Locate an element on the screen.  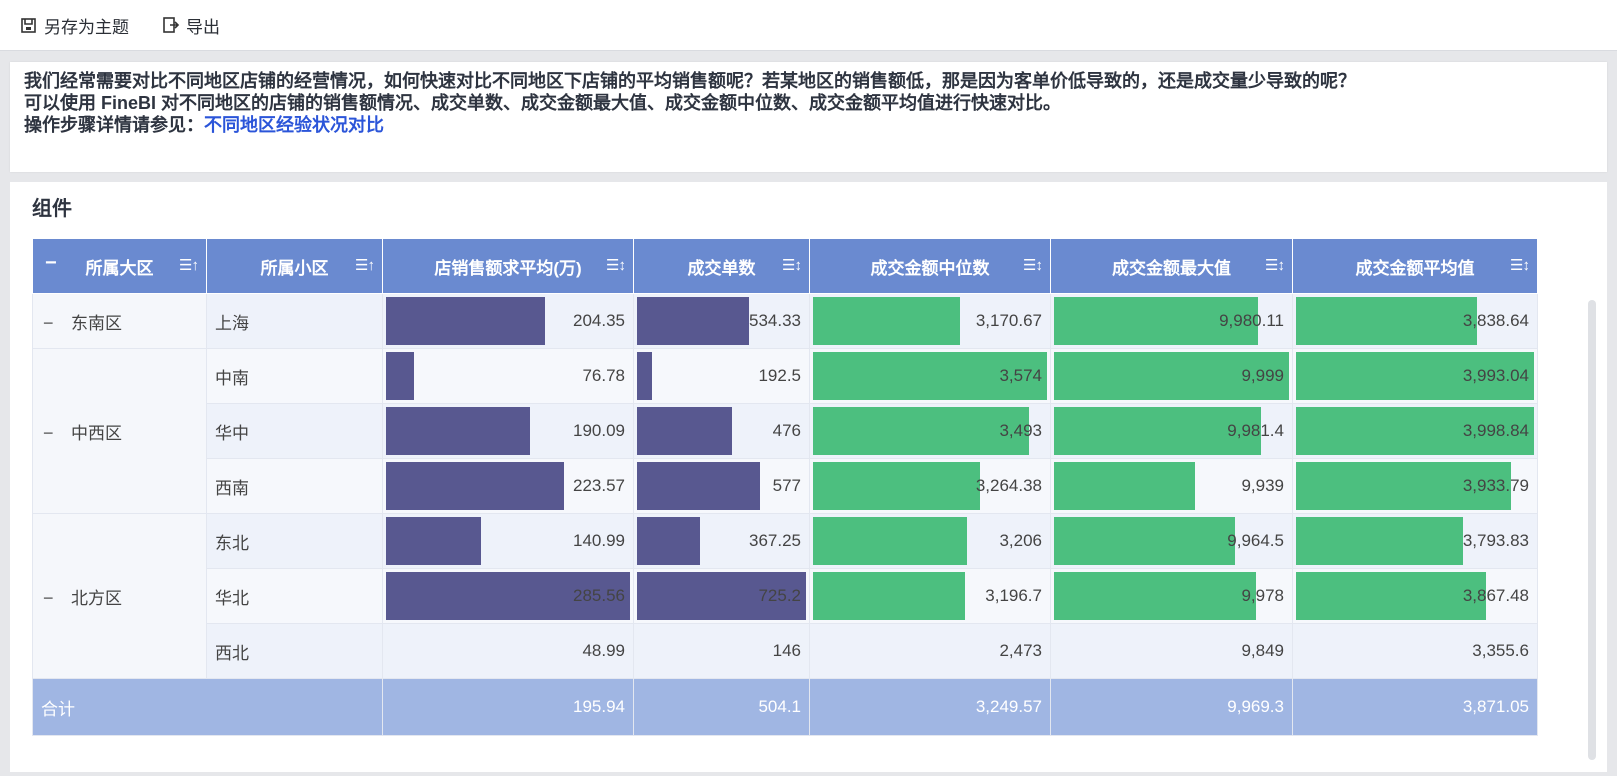
orders-cell: 725.2 is located at coordinates (721, 596).